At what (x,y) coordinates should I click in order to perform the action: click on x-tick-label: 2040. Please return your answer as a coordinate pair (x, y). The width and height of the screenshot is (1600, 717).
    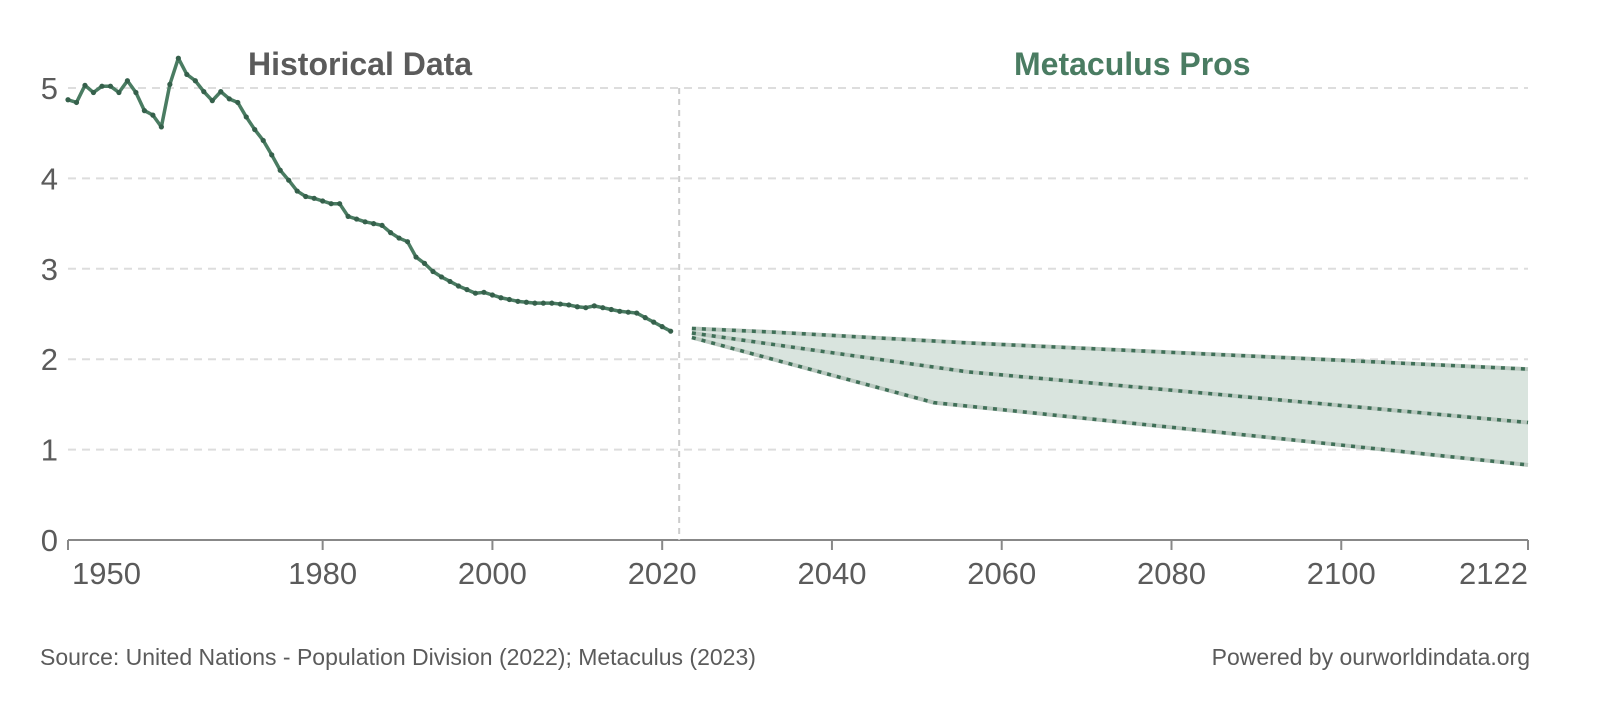
    Looking at the image, I should click on (831, 573).